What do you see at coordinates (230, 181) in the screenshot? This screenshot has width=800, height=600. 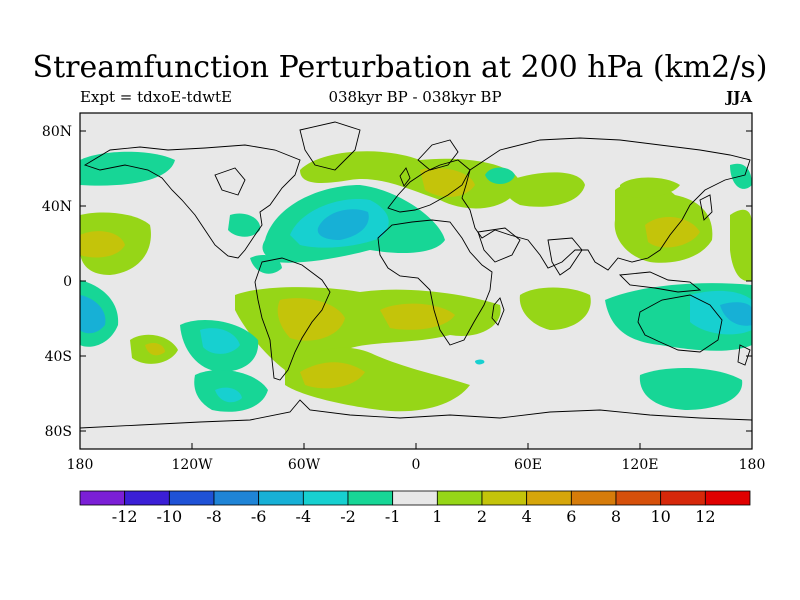 I see `coast-hudson-bay` at bounding box center [230, 181].